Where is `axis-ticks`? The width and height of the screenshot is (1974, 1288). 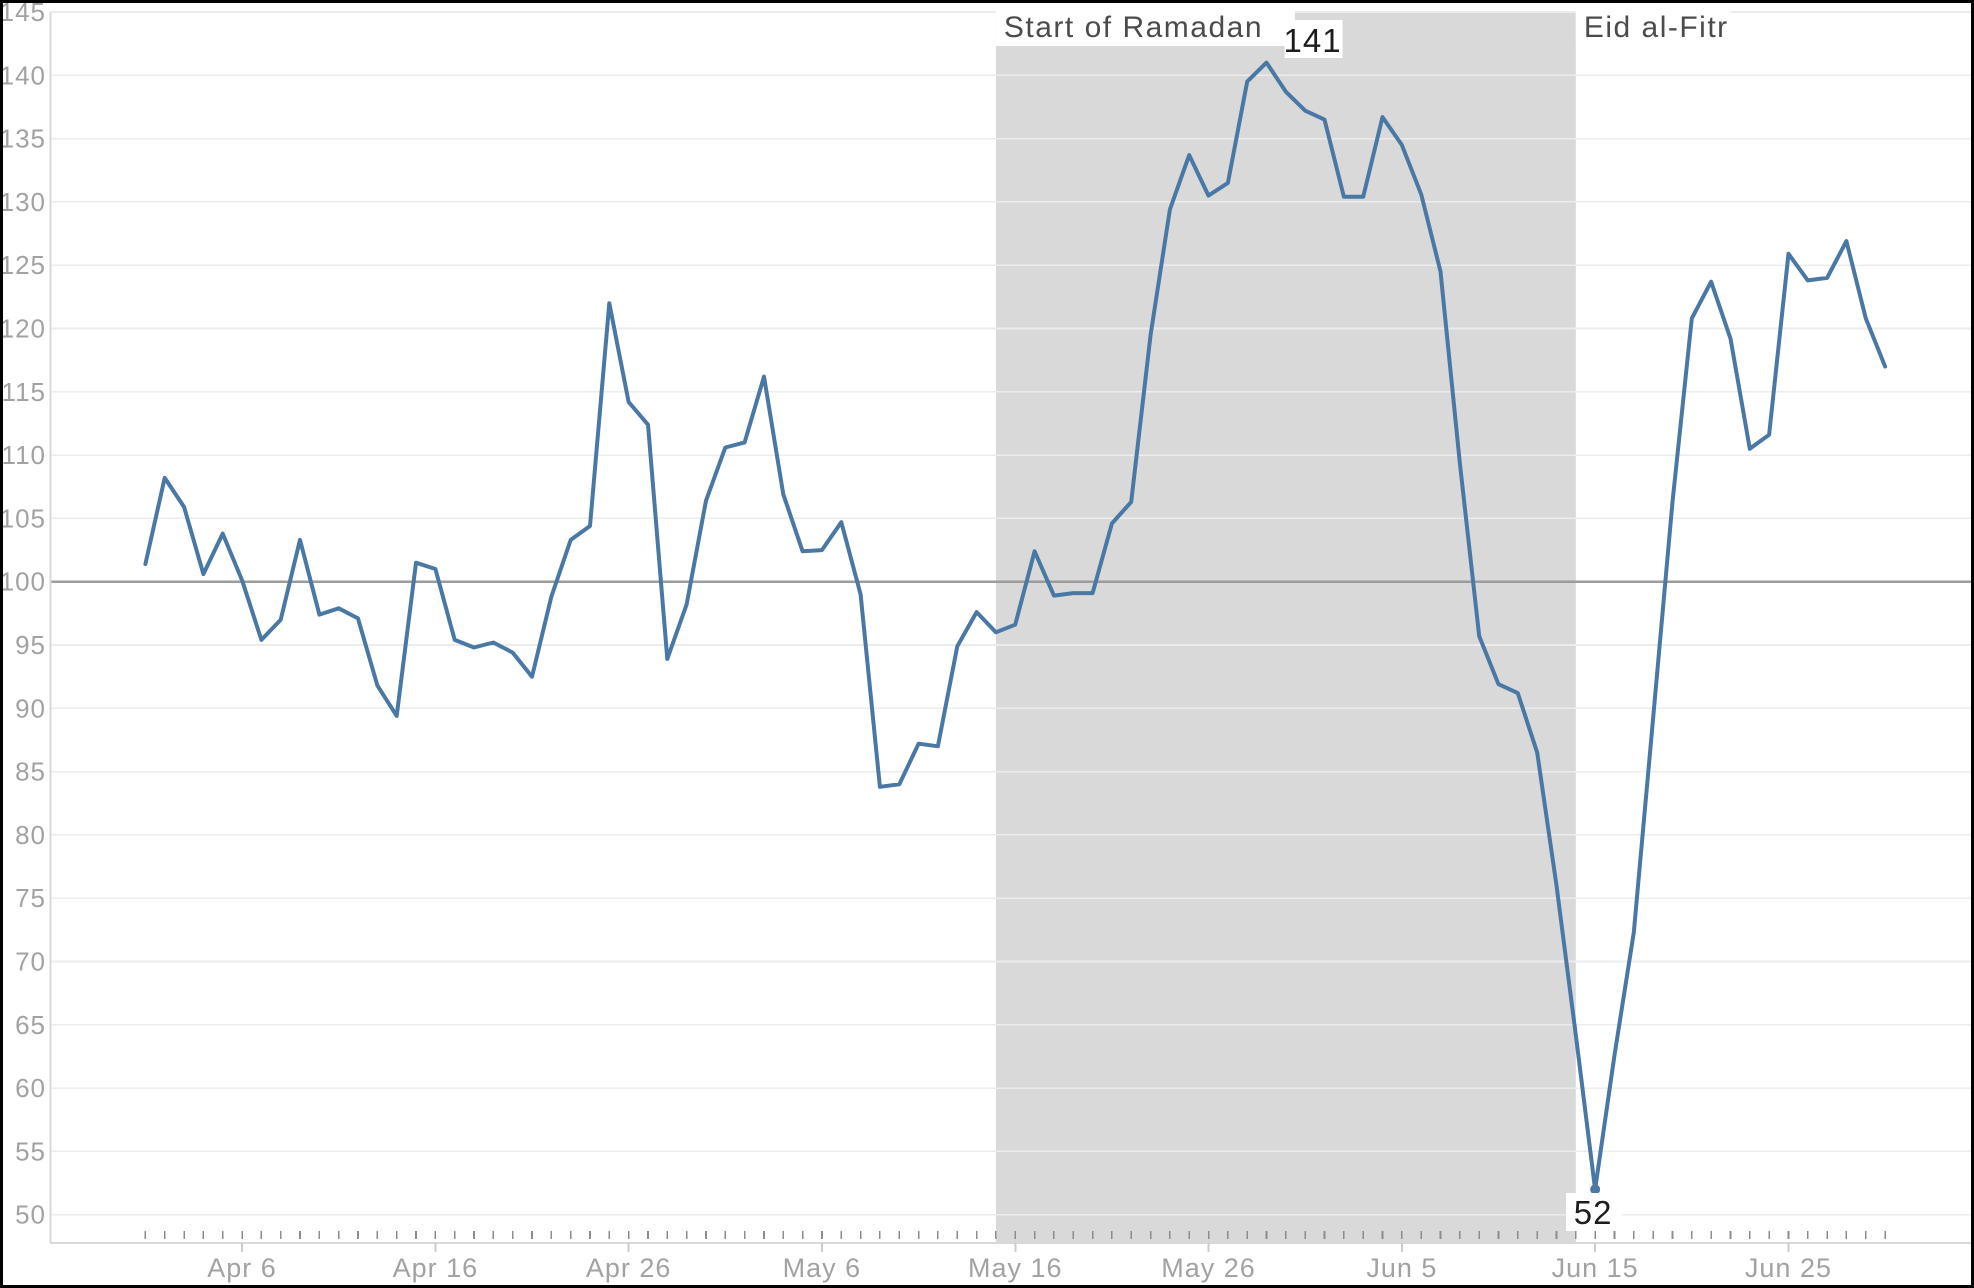
axis-ticks is located at coordinates (1015, 1241).